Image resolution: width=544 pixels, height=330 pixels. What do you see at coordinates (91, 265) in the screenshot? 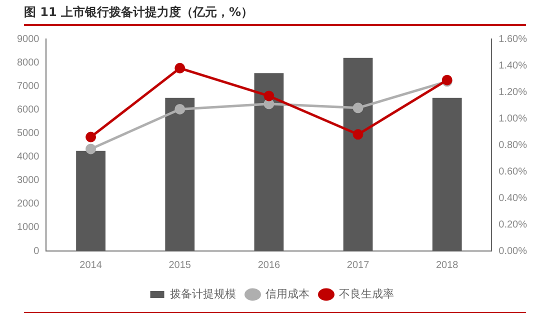
I see `x-tick-label: 2014` at bounding box center [91, 265].